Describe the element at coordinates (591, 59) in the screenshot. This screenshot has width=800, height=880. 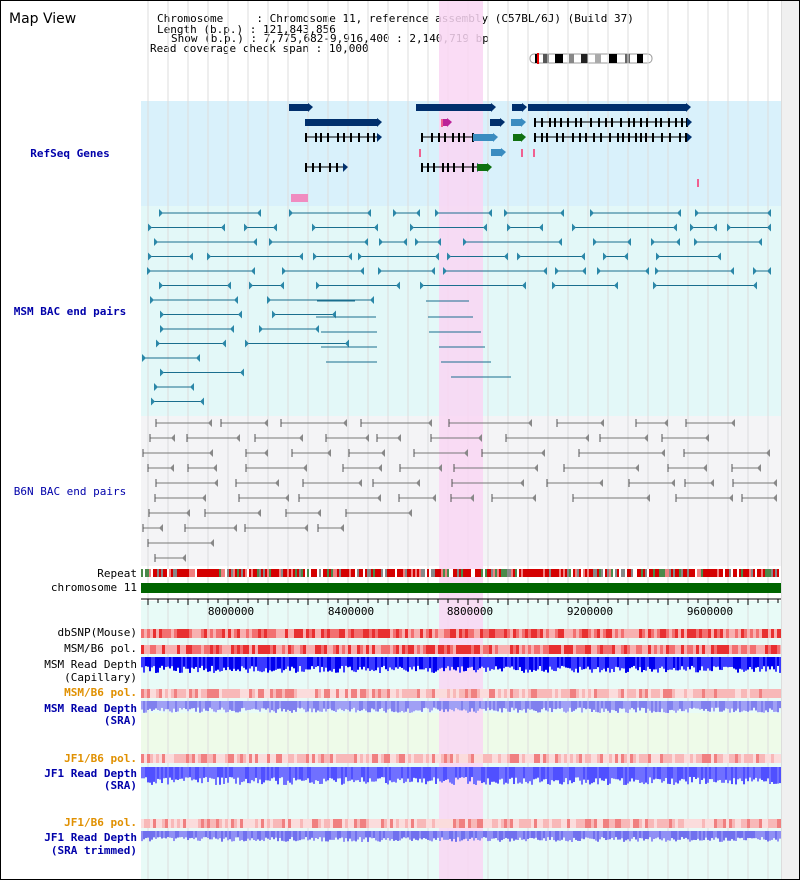
I see `chromosome-ideogram` at that location.